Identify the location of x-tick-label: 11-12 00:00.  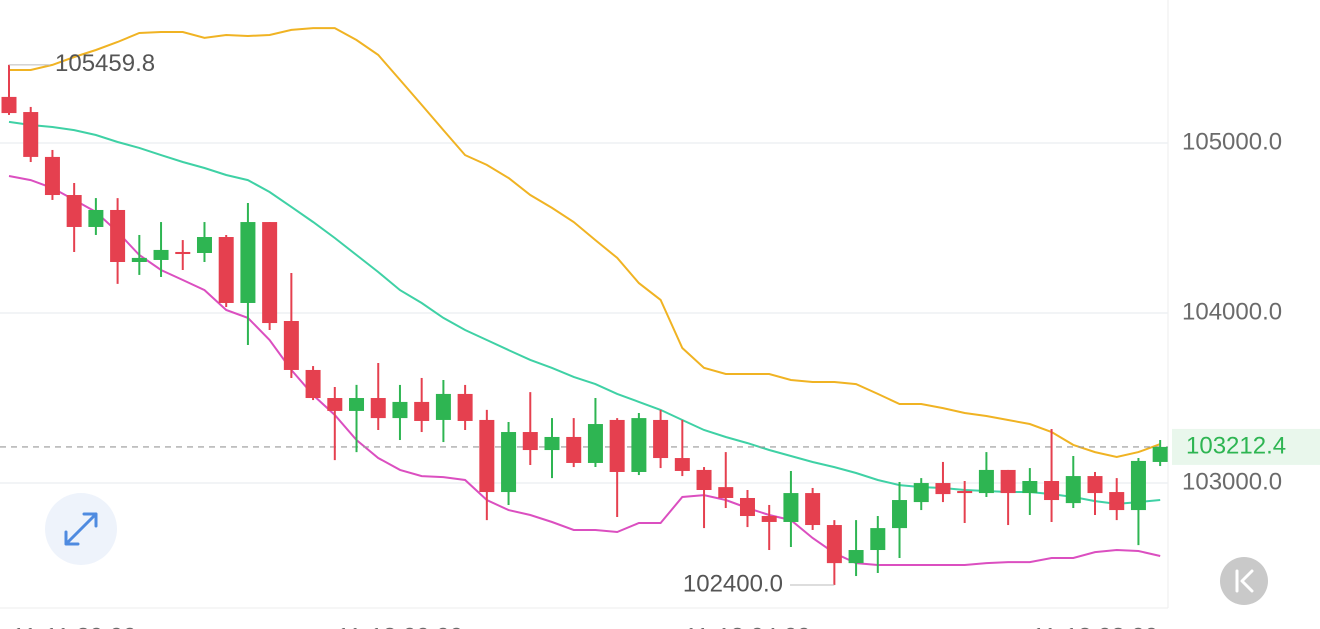
(400, 626).